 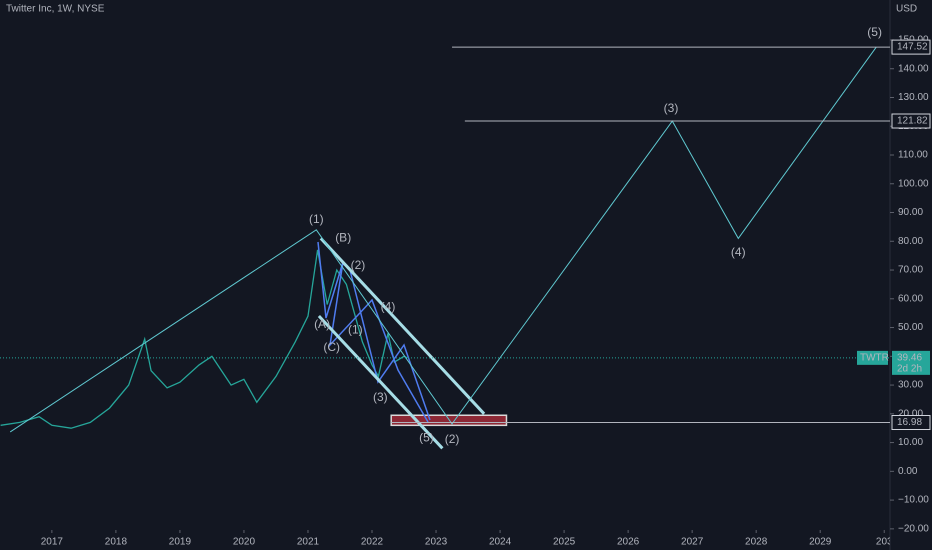 What do you see at coordinates (692, 542) in the screenshot?
I see `x-tick-label: 2027` at bounding box center [692, 542].